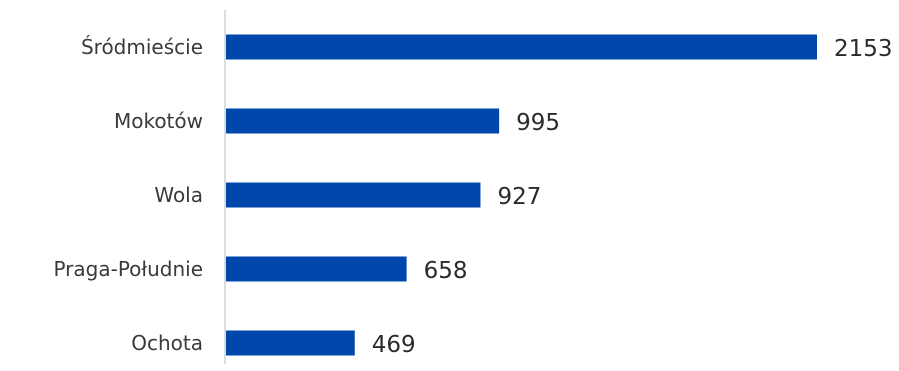 The image size is (899, 371). Describe the element at coordinates (446, 271) in the screenshot. I see `value-label: 658` at that location.